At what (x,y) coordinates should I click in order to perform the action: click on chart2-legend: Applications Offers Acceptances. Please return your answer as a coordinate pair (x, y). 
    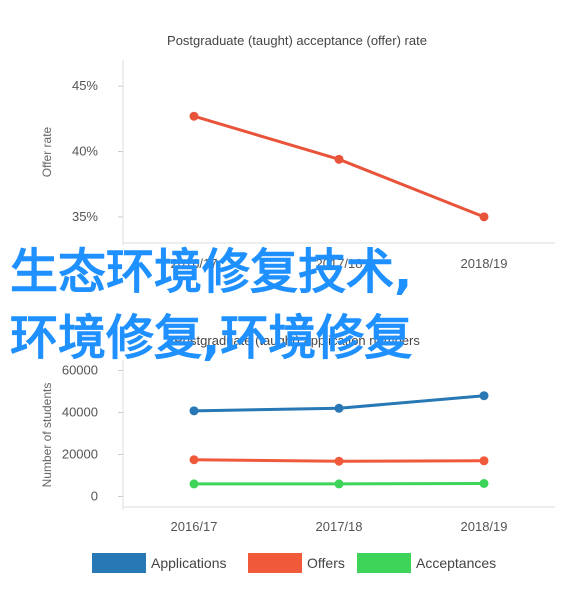
    Looking at the image, I should click on (294, 563).